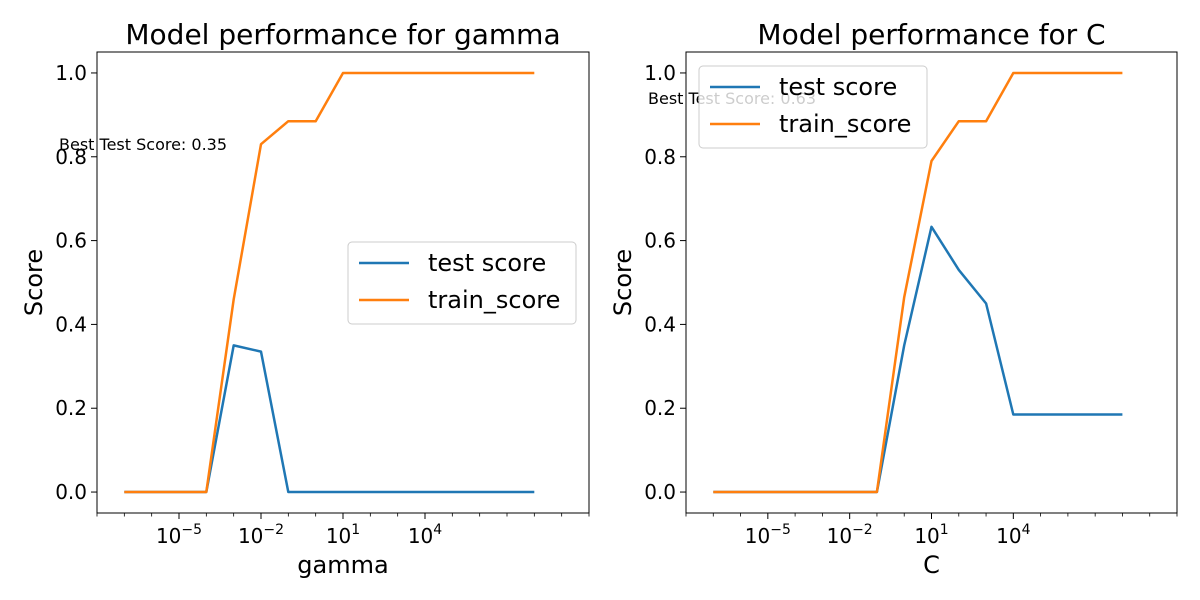  Describe the element at coordinates (342, 34) in the screenshot. I see `chart-title: Model performance for gamma` at that location.